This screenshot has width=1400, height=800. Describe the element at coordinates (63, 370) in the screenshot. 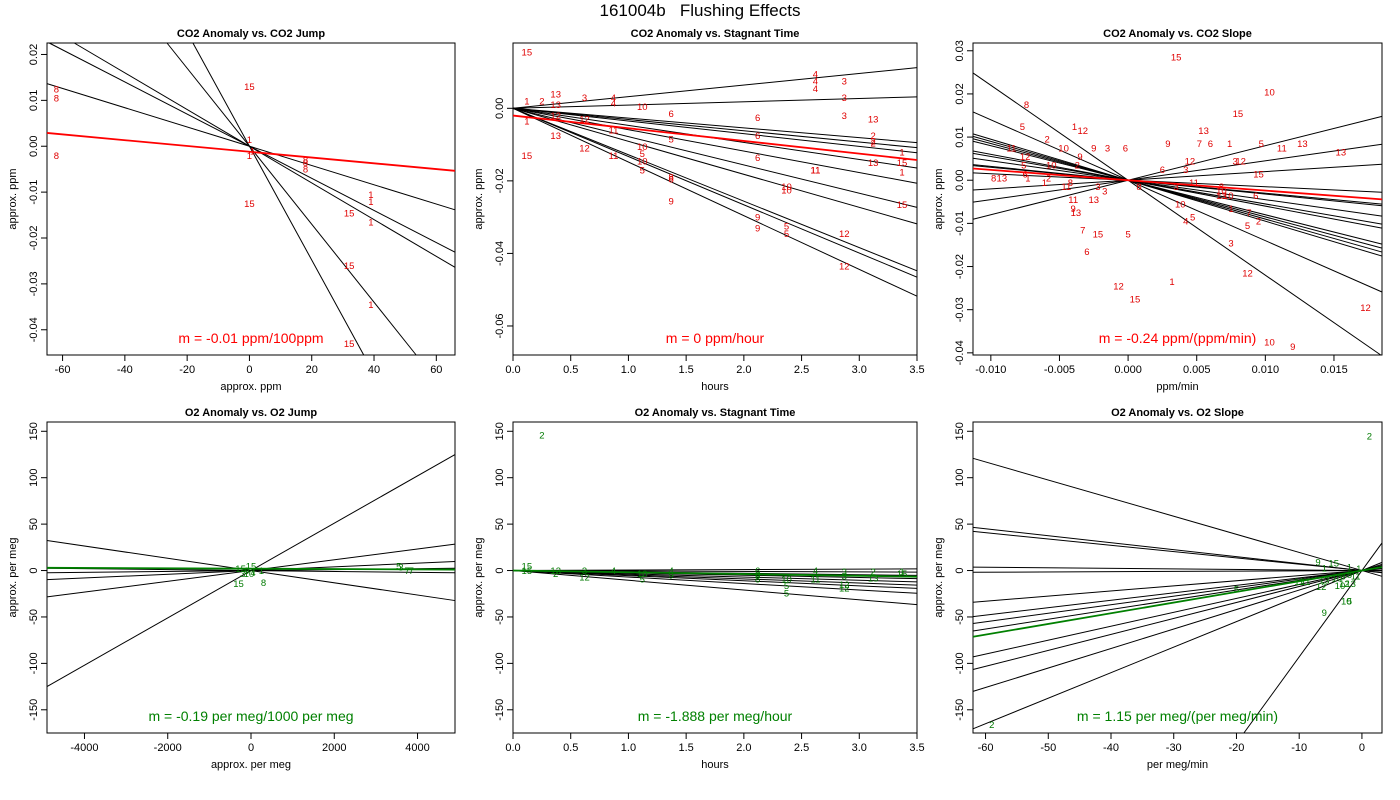

I see `x-tick-label: -60` at that location.